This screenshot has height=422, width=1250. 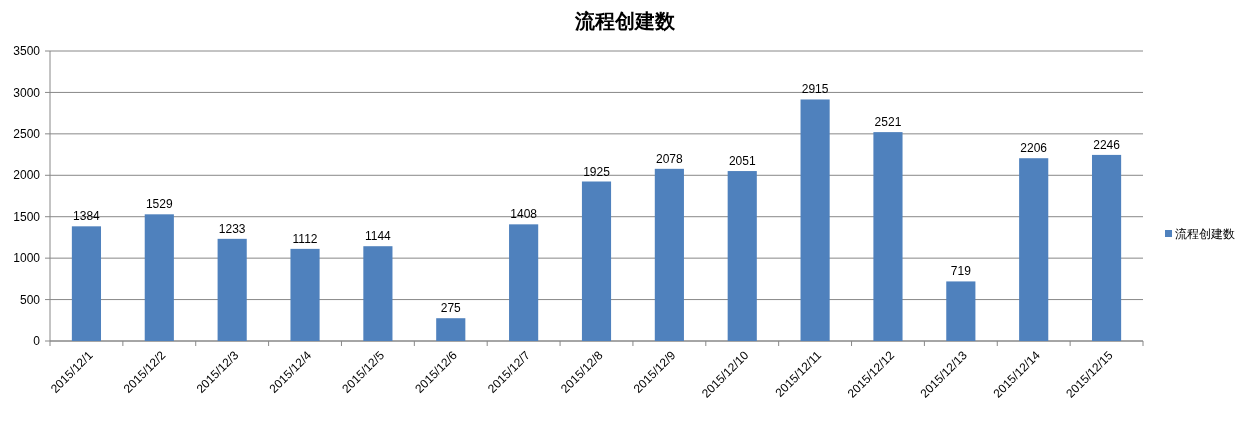 What do you see at coordinates (27, 92) in the screenshot?
I see `y-tick-label: 3000` at bounding box center [27, 92].